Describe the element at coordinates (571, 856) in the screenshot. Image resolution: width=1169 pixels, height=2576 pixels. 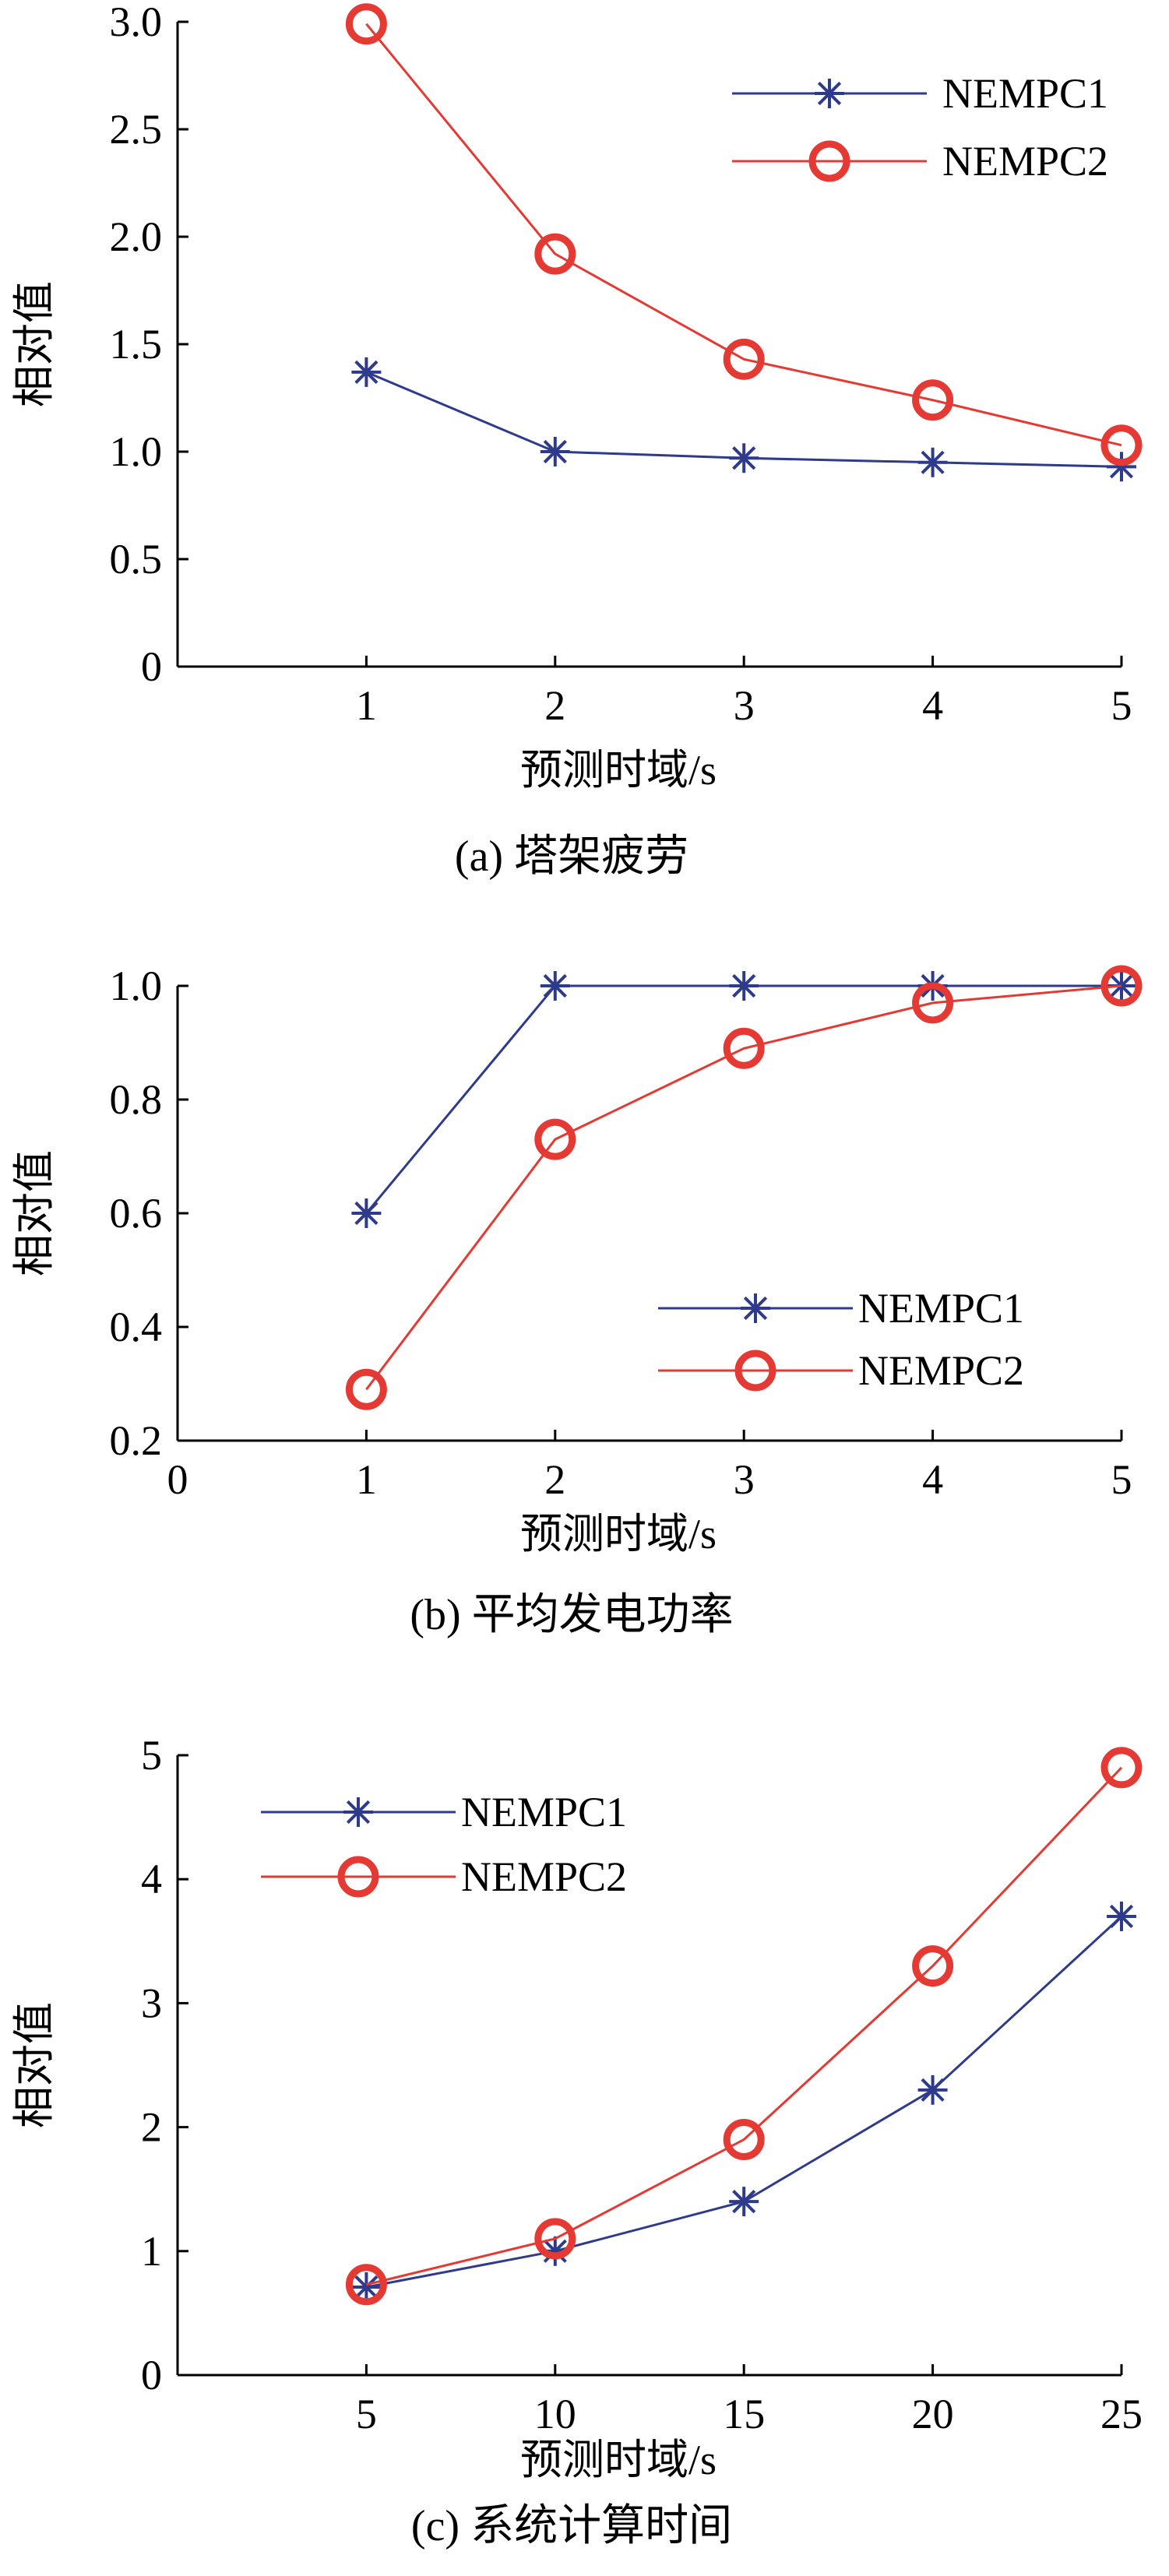
I see `chart-caption: (a) 塔架疲劳` at that location.